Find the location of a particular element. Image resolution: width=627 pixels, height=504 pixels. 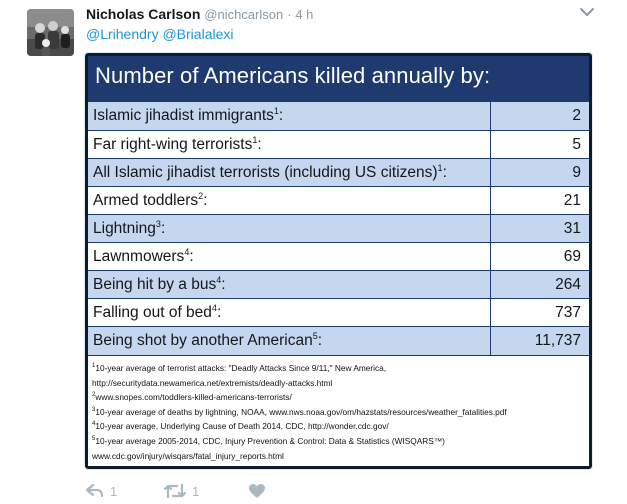

table-row: Far right-wing terrorists1: 5 is located at coordinates (338, 145).